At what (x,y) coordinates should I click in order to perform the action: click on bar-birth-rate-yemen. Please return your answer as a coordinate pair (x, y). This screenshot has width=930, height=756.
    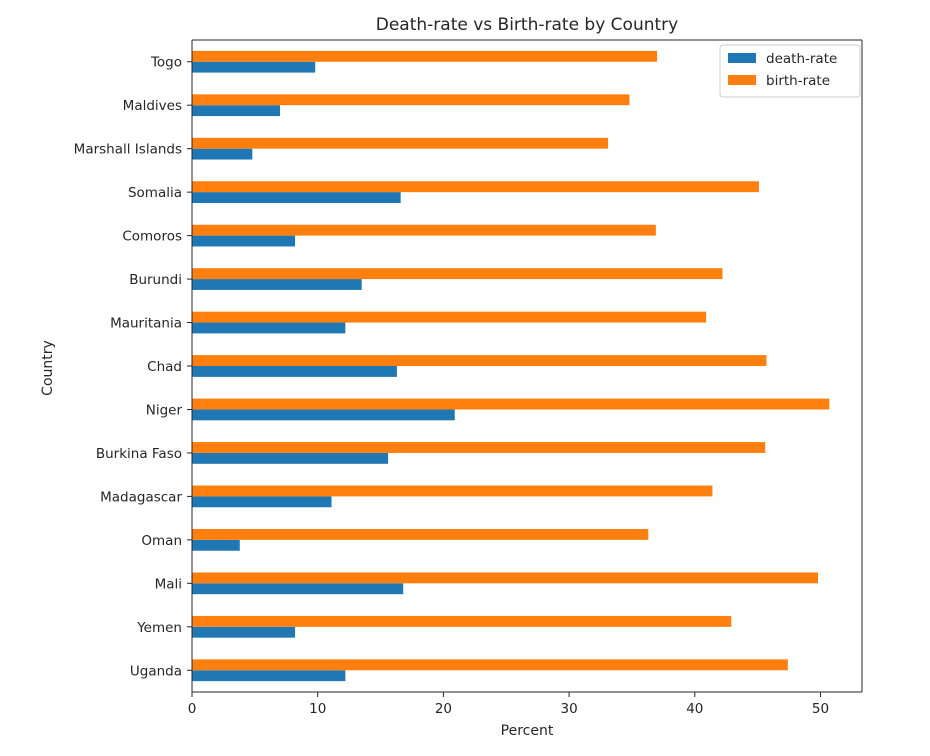
    Looking at the image, I should click on (462, 621).